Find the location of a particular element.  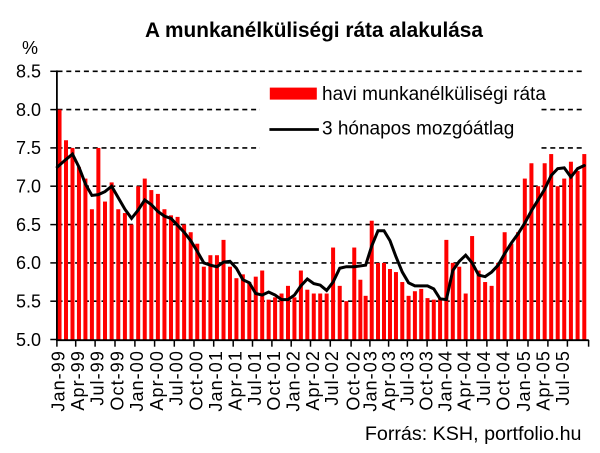

svg-text: Jan-02 is located at coordinates (293, 381).